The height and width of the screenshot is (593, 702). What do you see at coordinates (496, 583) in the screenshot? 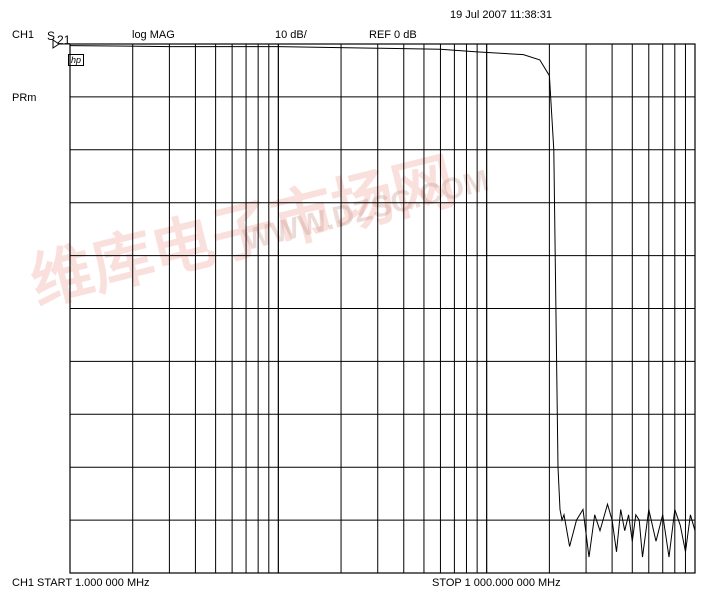
I see `stop-frequency-label: STOP 1 000.000 000 MHz` at bounding box center [496, 583].